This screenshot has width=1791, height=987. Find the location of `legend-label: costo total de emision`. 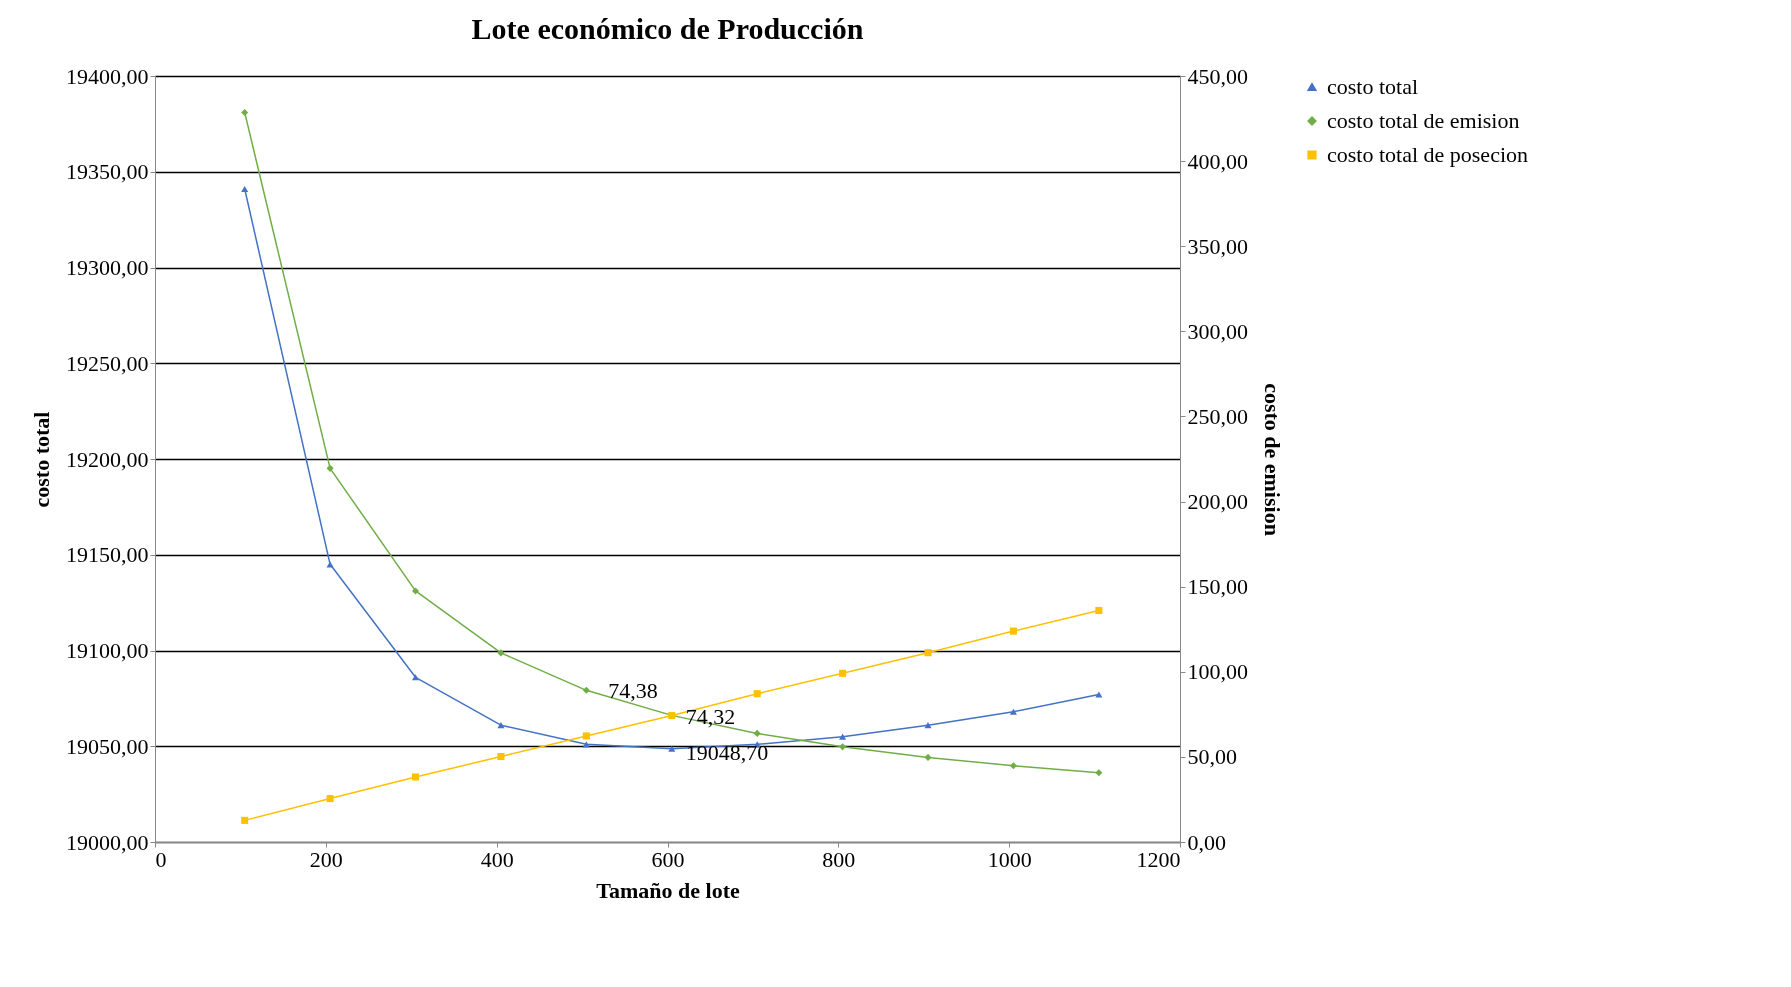

legend-label: costo total de emision is located at coordinates (1423, 120).